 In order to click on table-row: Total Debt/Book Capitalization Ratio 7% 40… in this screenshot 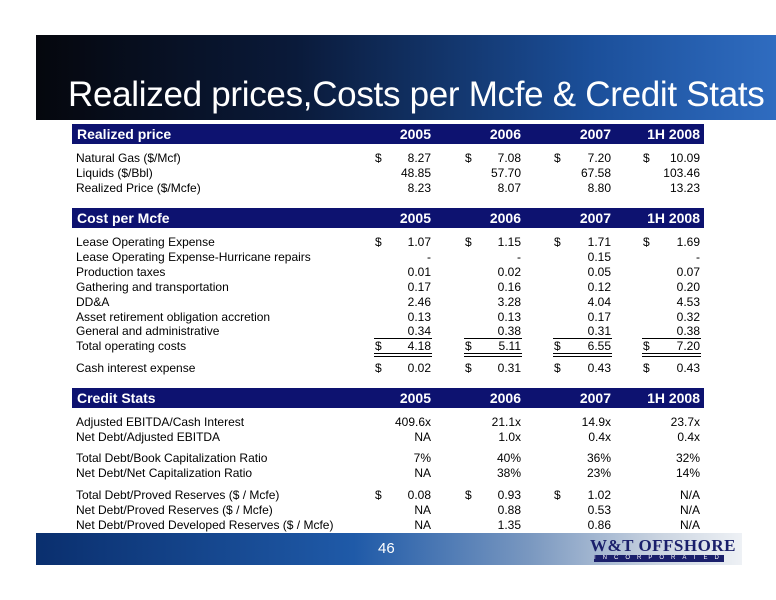, I will do `click(388, 458)`.